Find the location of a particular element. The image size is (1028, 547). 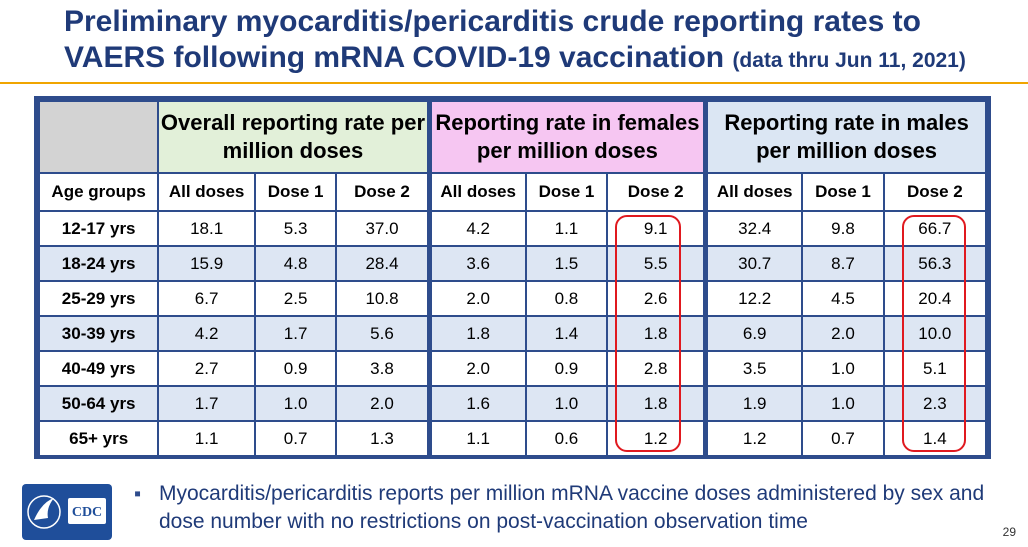

rate-cell: 5.1 is located at coordinates (935, 368).